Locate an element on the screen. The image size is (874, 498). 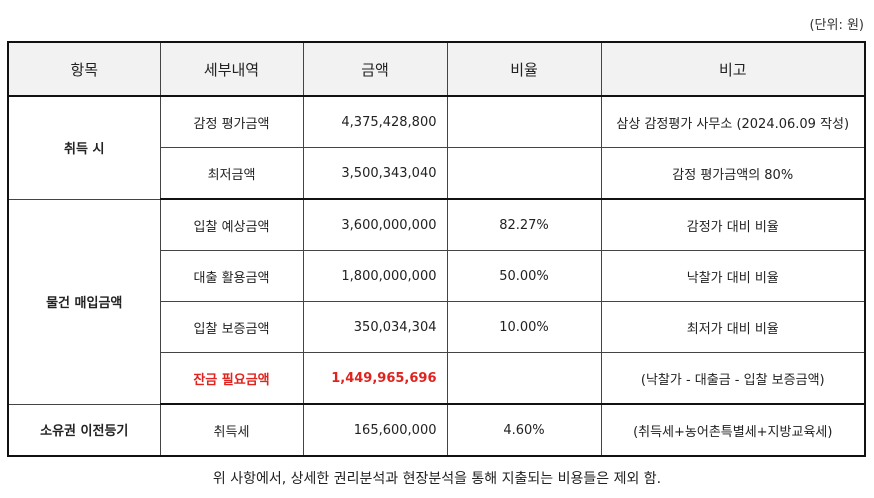
row-item: 최저금액 is located at coordinates (231, 173).